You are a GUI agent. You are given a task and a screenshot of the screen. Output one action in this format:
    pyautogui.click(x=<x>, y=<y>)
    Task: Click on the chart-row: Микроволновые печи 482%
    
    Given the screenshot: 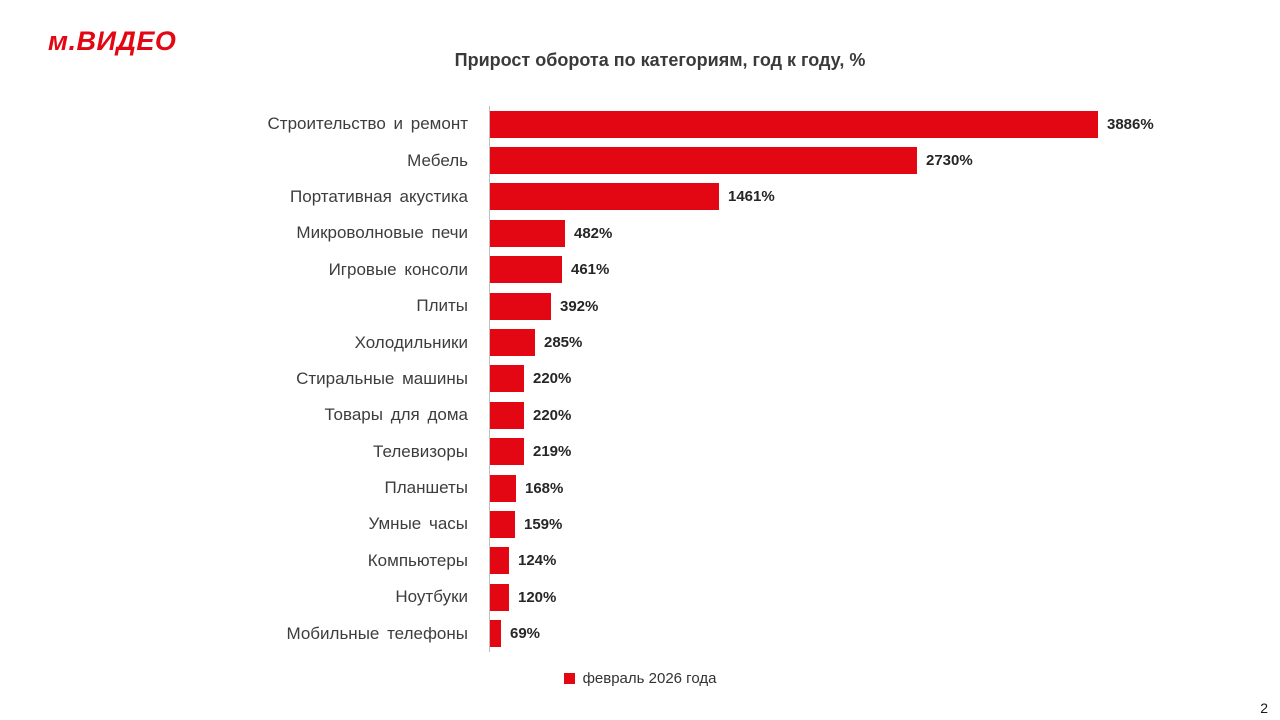 What is the action you would take?
    pyautogui.click(x=640, y=233)
    